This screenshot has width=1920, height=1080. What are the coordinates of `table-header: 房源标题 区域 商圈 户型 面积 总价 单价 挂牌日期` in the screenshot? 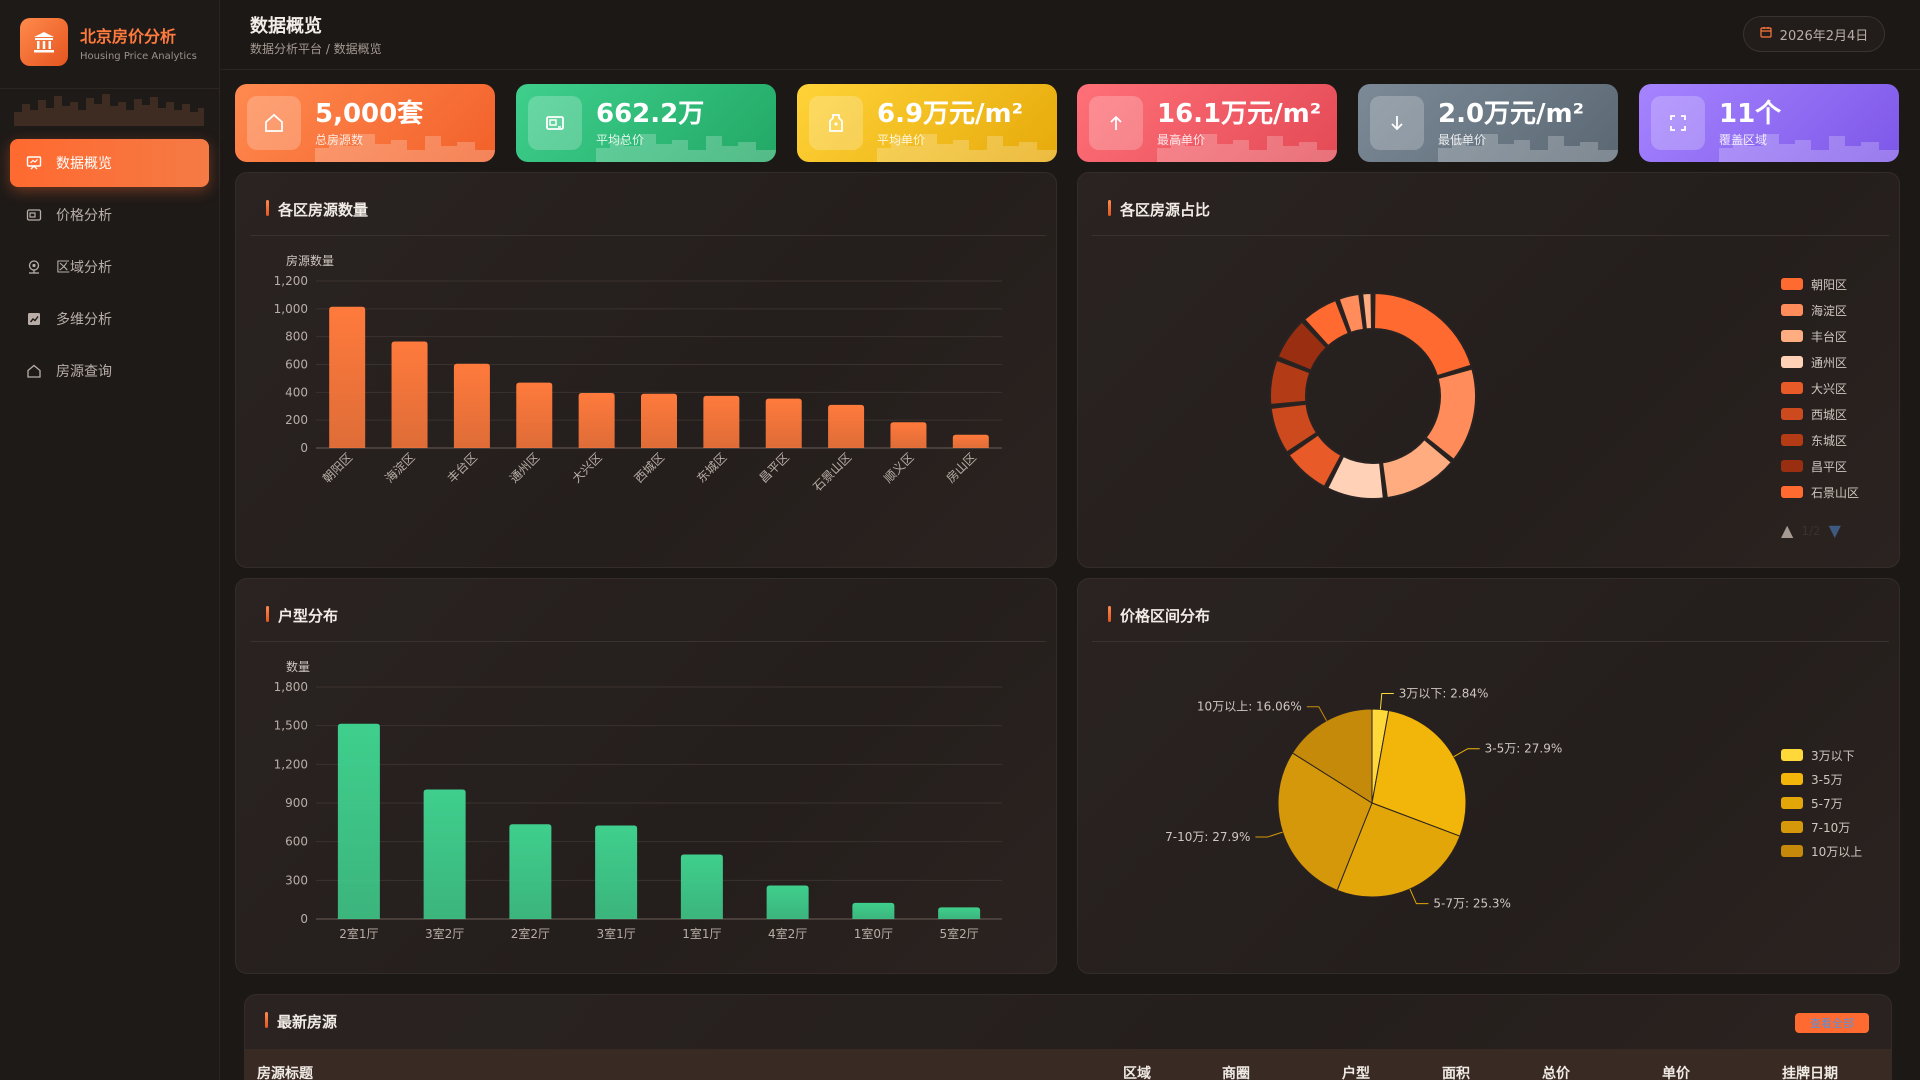 It's located at (1068, 1064).